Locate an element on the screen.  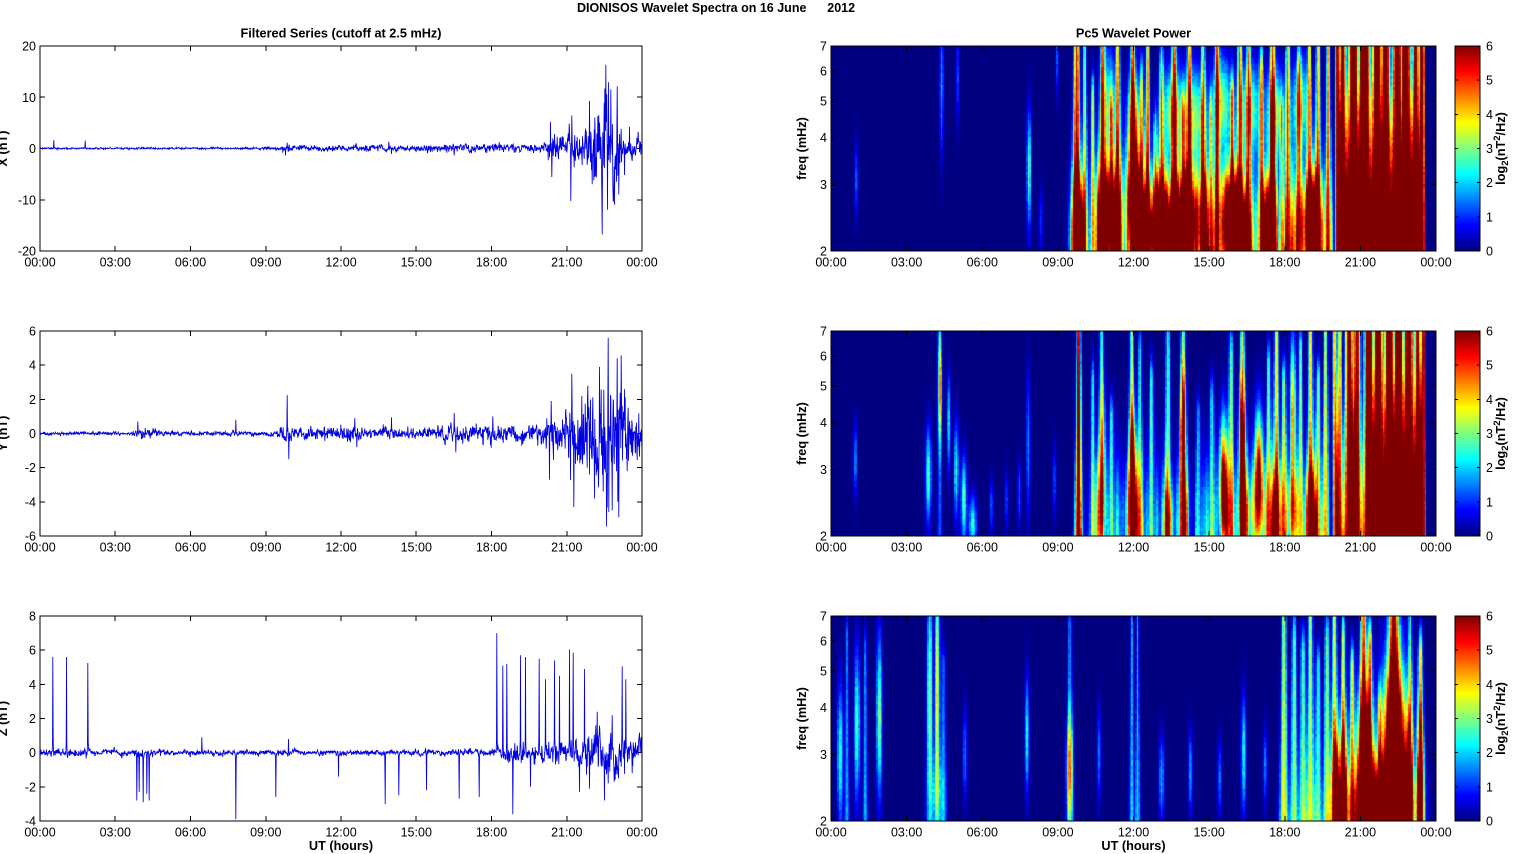
svg-text: Pc5 Wavelet Power is located at coordinates (1133, 34).